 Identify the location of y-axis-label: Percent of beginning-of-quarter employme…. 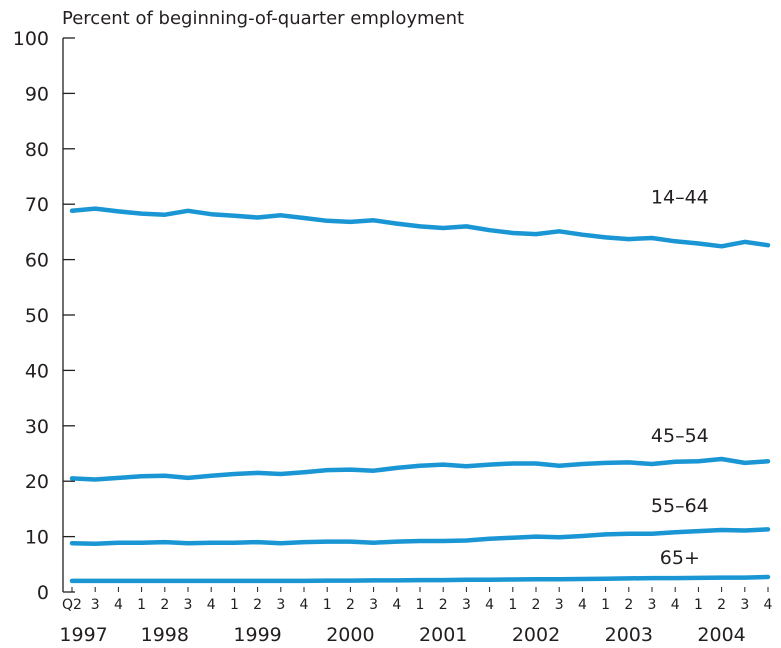
(263, 18).